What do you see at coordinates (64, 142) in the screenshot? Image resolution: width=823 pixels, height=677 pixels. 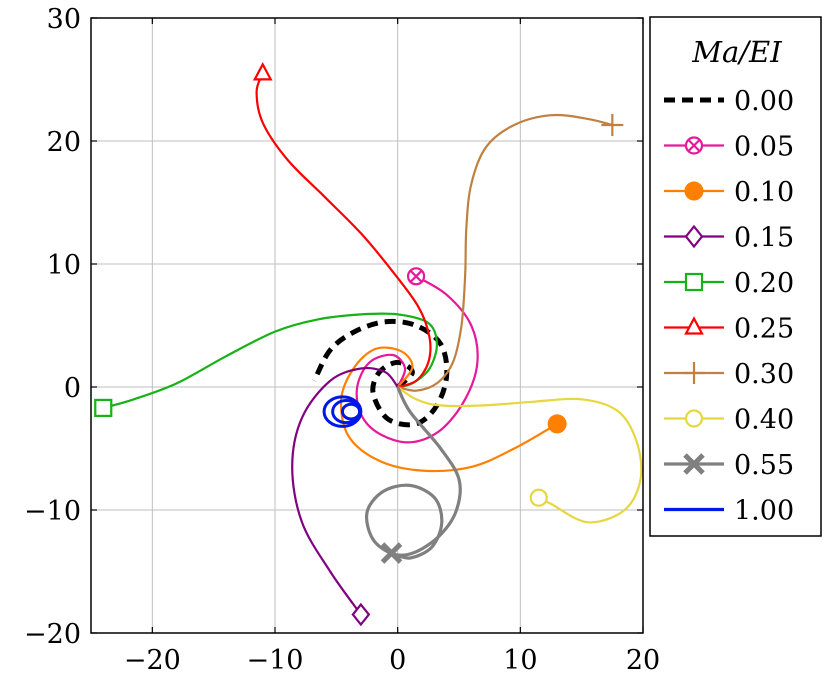 I see `y-tick-label: 20` at bounding box center [64, 142].